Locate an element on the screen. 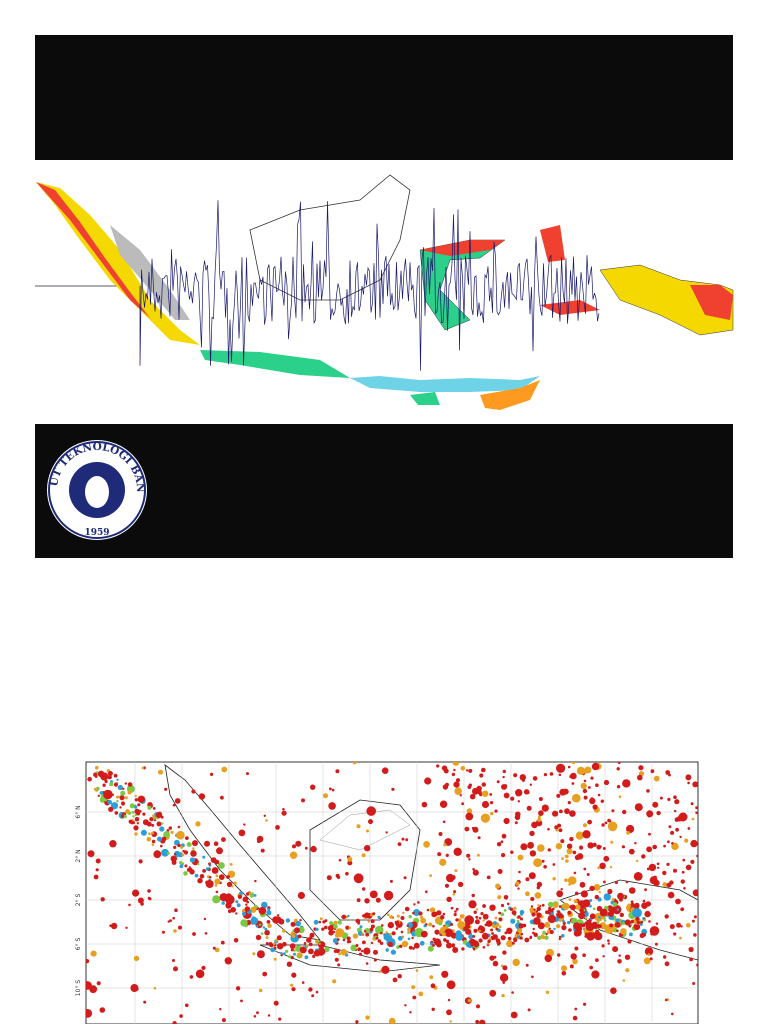  logo-ring is located at coordinates (97, 490).